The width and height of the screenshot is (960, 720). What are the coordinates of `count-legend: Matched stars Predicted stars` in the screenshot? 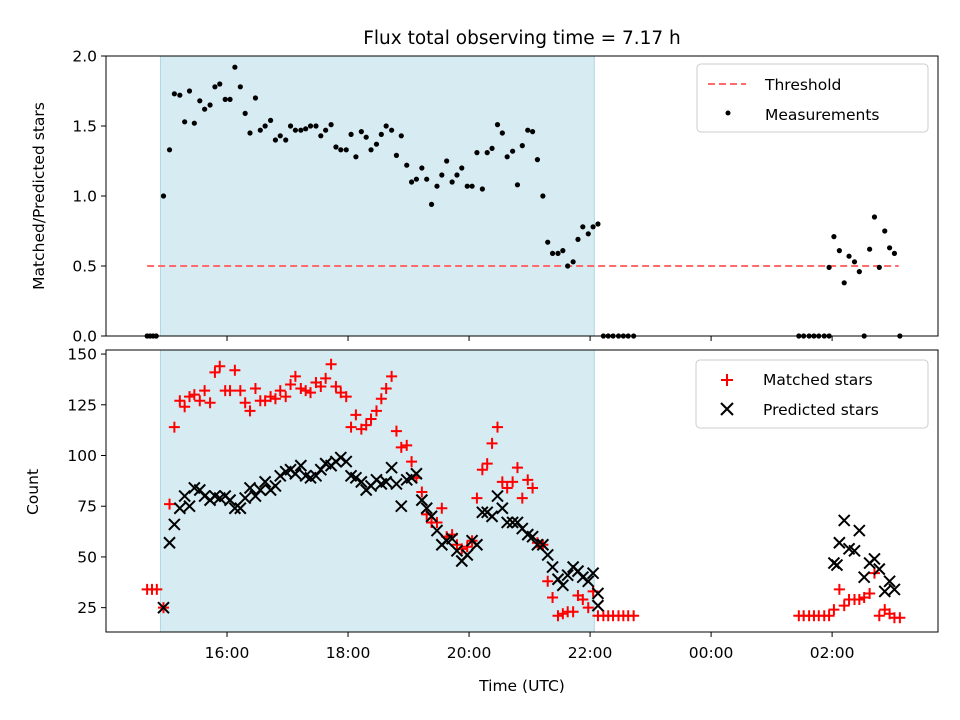 It's located at (812, 394).